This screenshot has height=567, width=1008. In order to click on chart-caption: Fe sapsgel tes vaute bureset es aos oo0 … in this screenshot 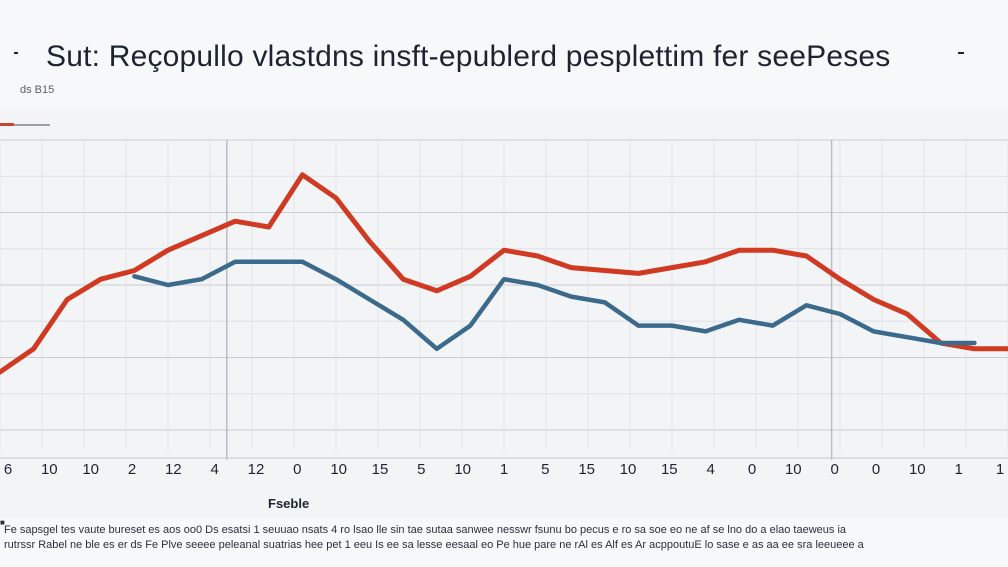, I will do `click(504, 538)`.